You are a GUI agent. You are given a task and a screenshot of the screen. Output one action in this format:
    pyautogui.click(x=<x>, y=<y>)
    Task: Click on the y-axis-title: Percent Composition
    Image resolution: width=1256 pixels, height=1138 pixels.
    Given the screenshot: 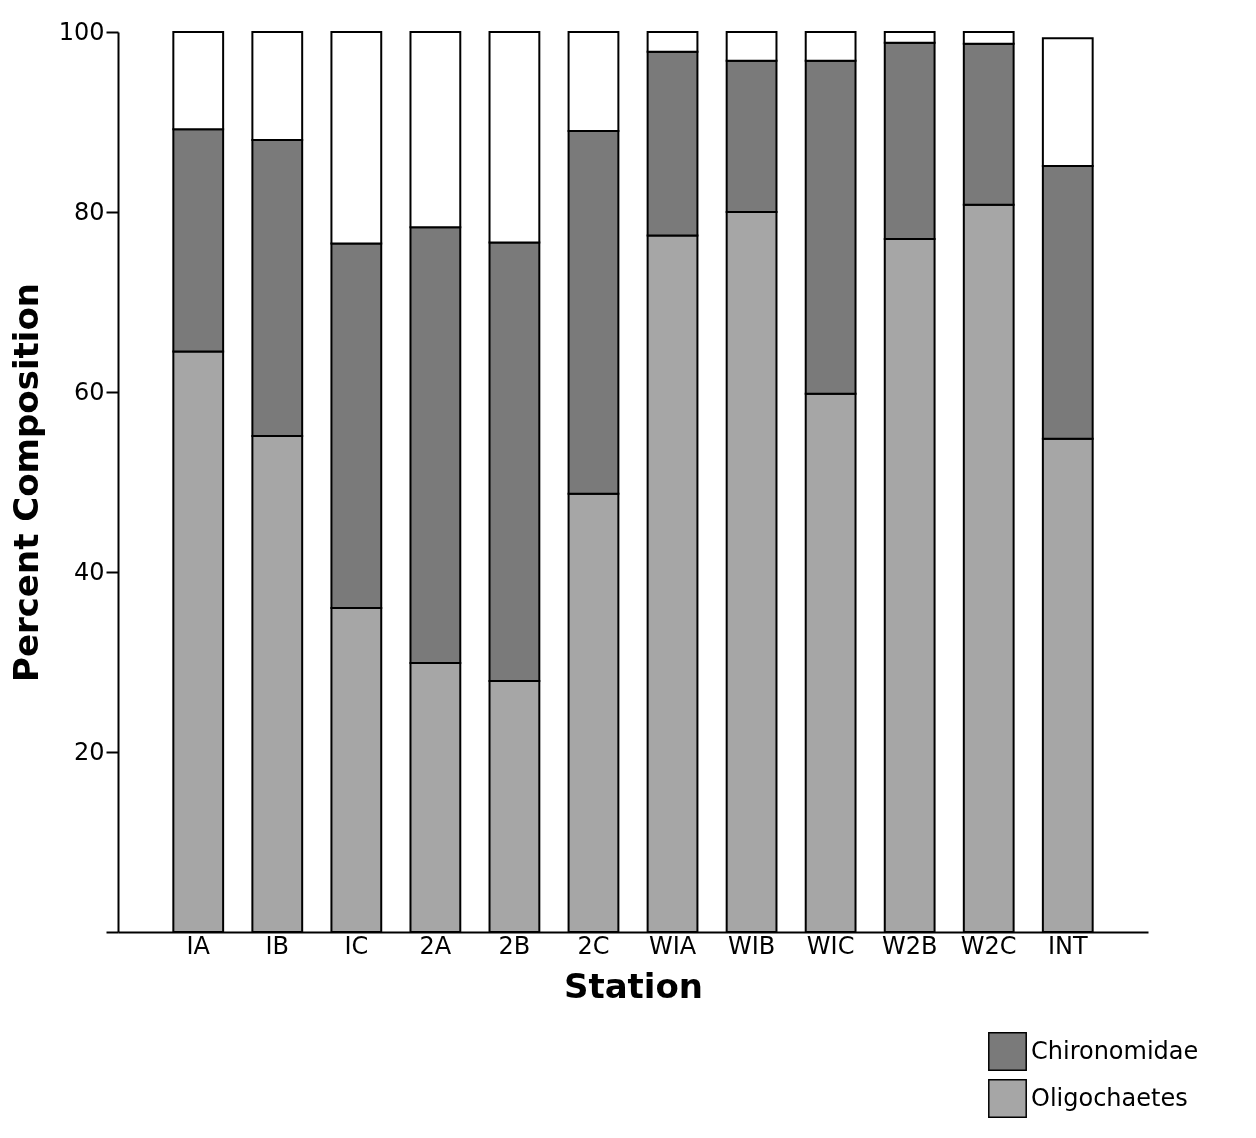 What is the action you would take?
    pyautogui.click(x=25, y=482)
    